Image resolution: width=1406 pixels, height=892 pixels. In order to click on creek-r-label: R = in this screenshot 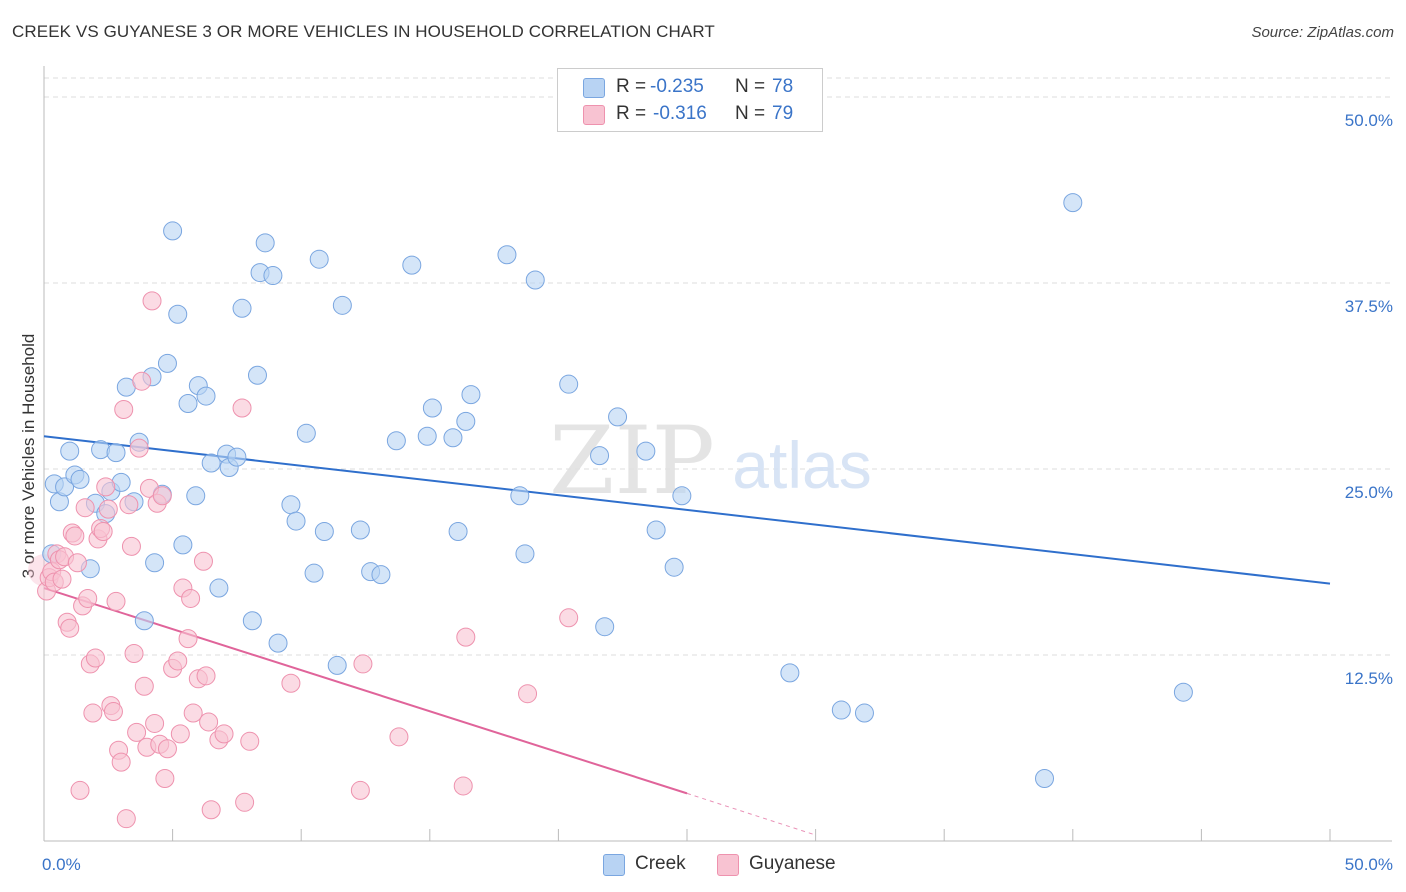, I will do `click(631, 86)`.